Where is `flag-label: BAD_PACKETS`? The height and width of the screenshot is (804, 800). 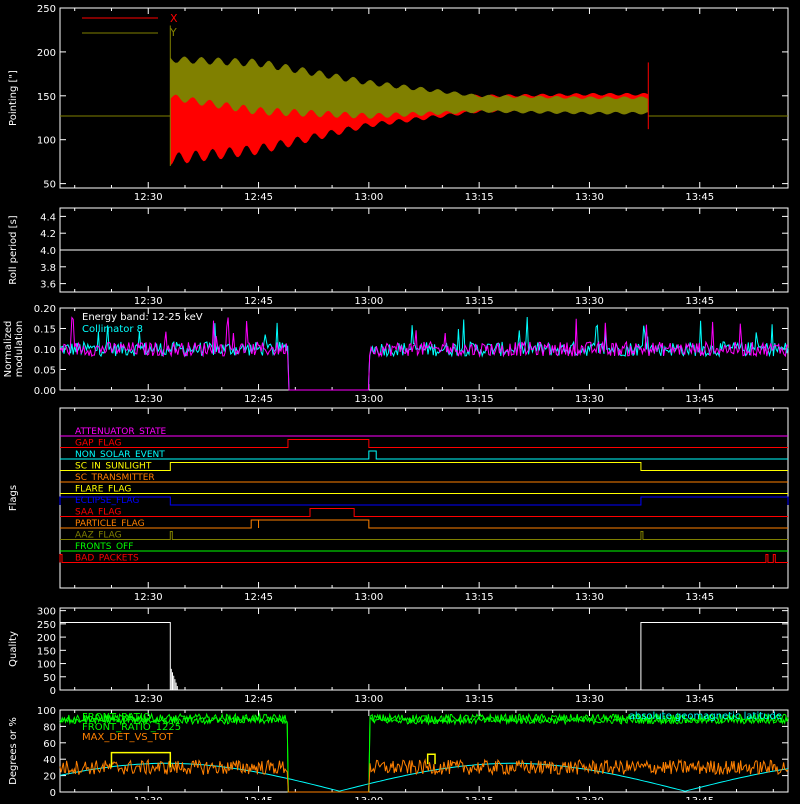
flag-label: BAD_PACKETS is located at coordinates (107, 559).